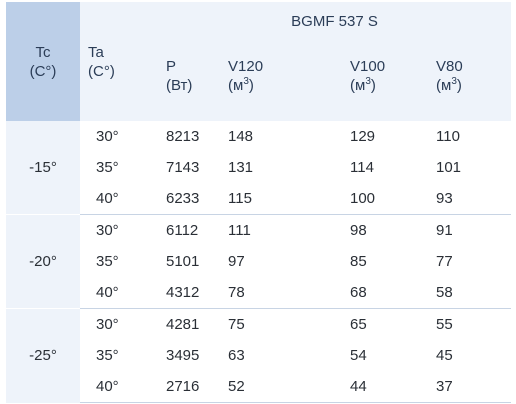 This screenshot has height=404, width=516. I want to click on v80-cell: 77, so click(444, 261).